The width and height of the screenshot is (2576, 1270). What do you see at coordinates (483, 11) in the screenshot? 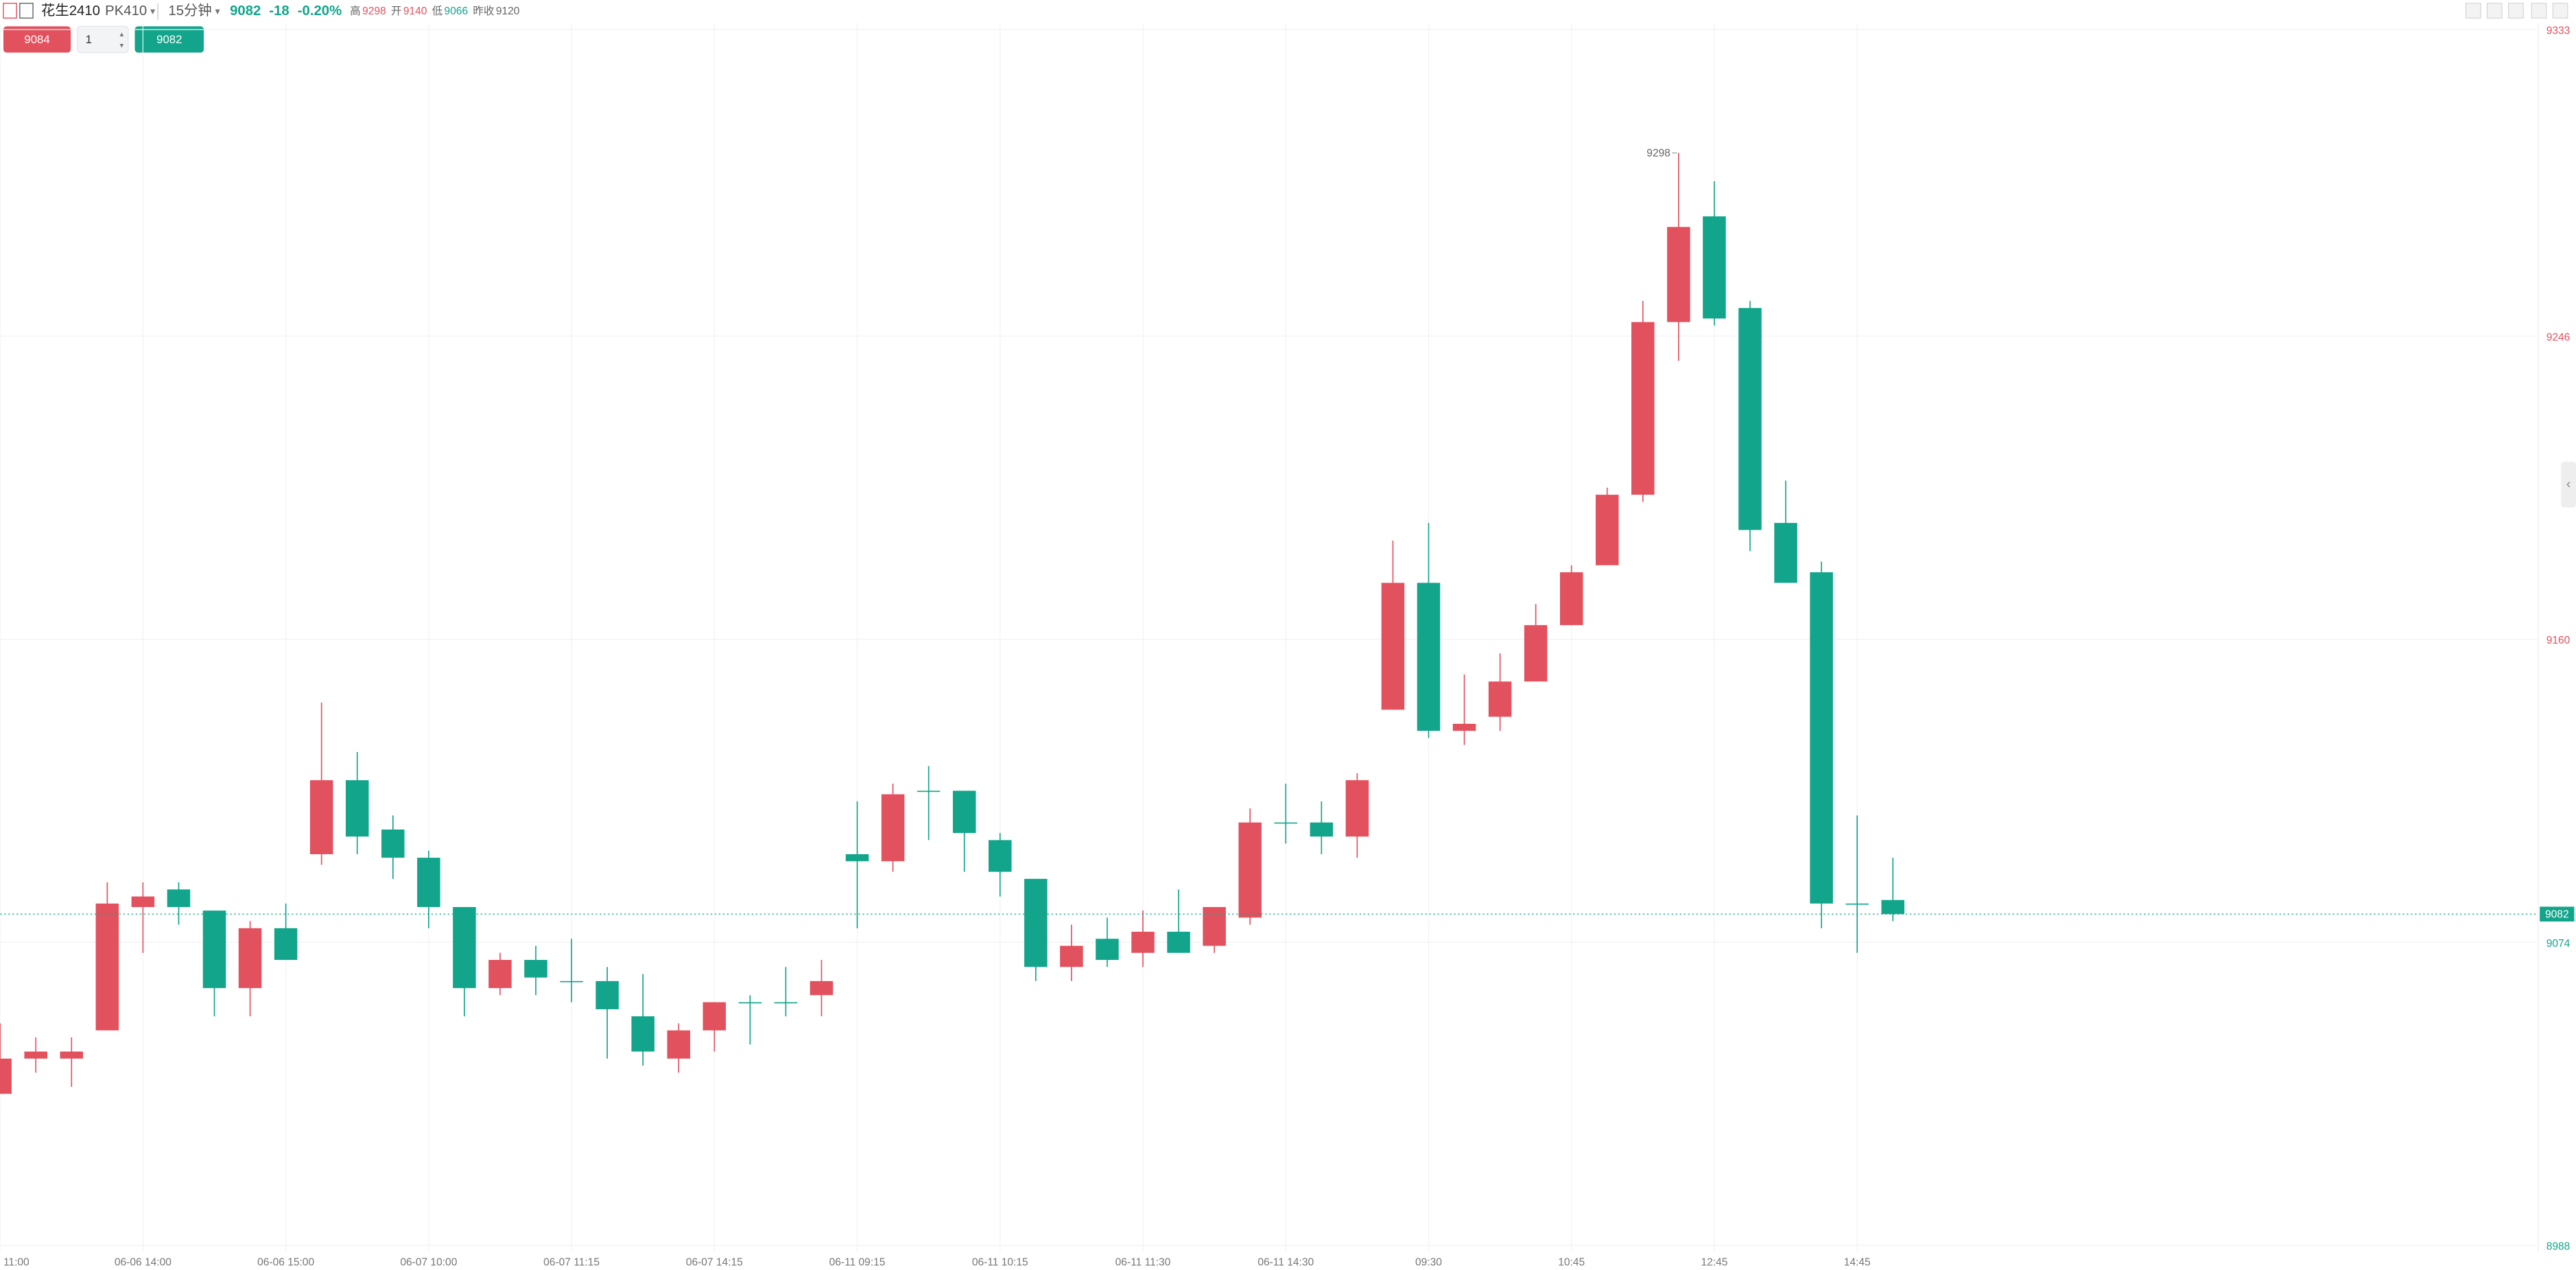
I see `prev-close-label: 昨收` at bounding box center [483, 11].